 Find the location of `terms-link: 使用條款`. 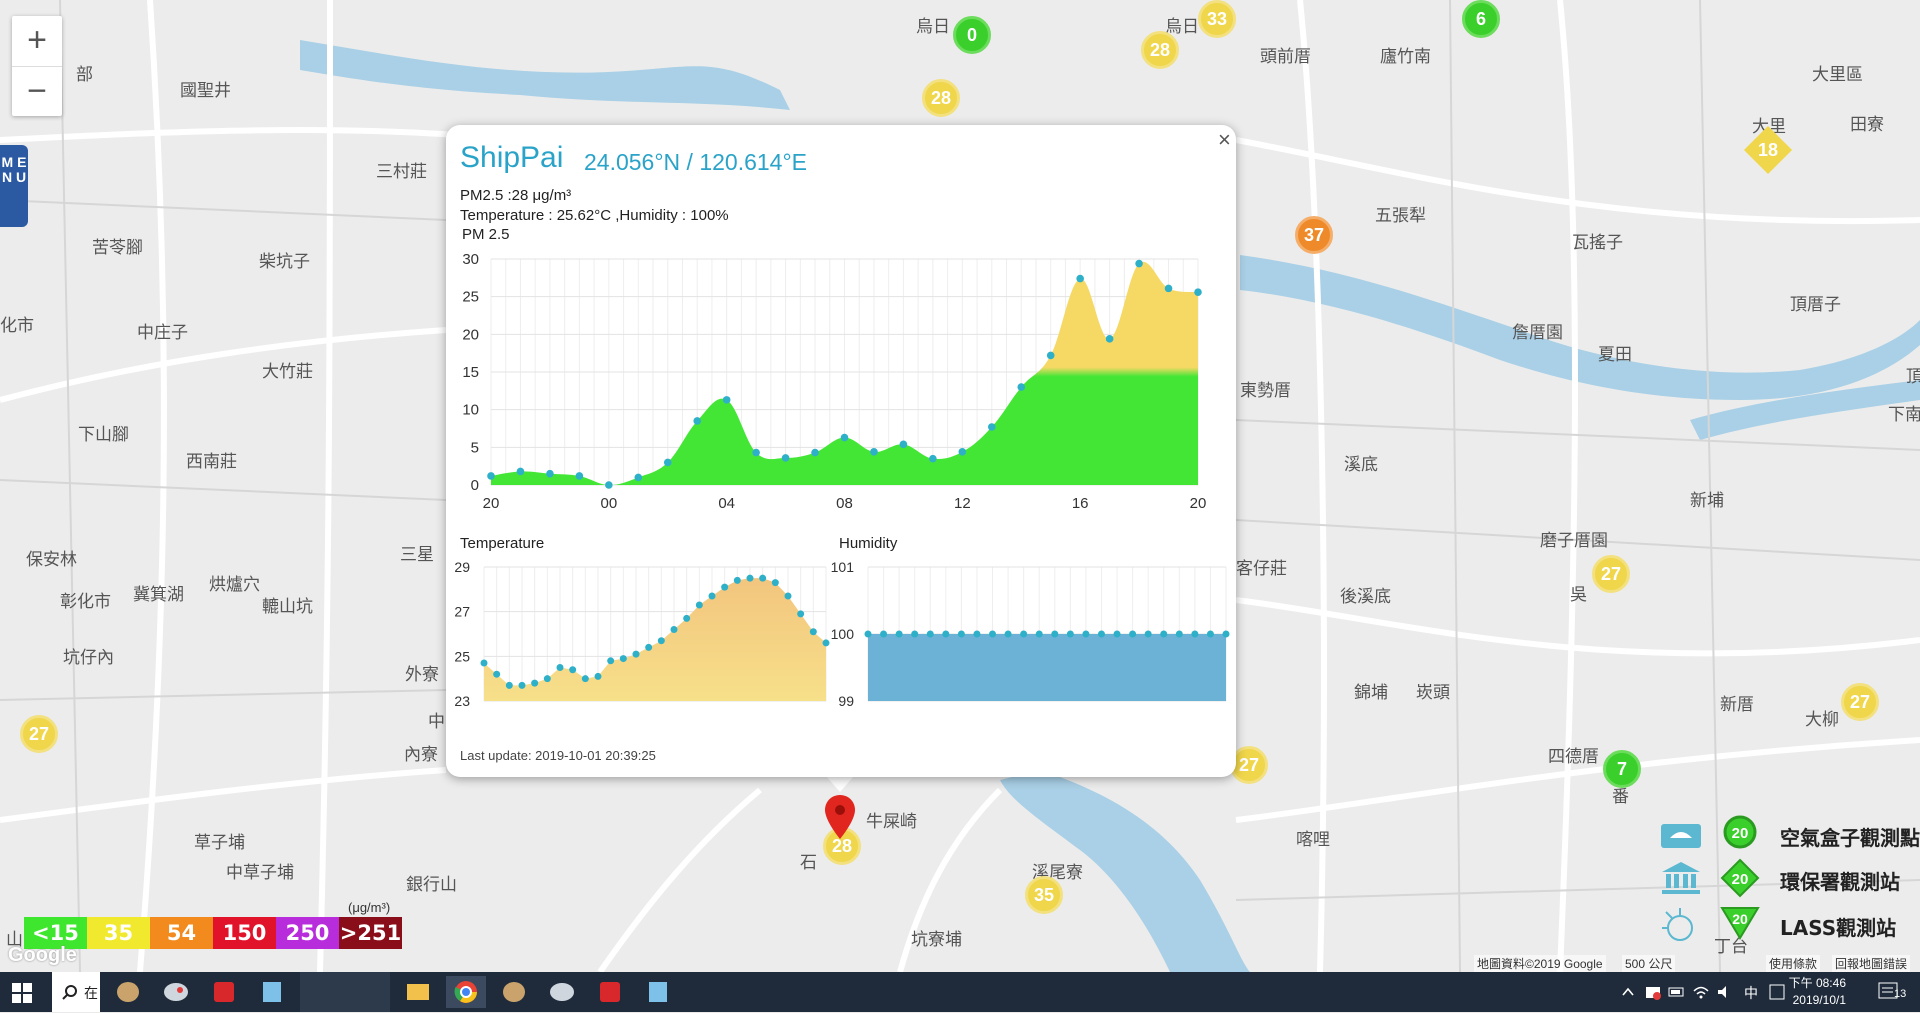

terms-link: 使用條款 is located at coordinates (1793, 963).